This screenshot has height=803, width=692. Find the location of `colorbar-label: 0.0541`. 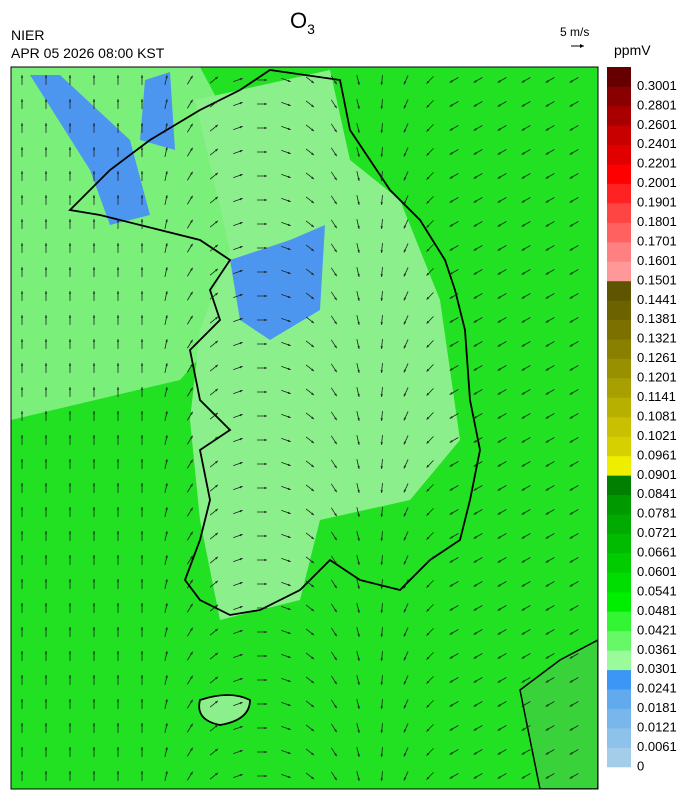

colorbar-label: 0.0541 is located at coordinates (657, 590).